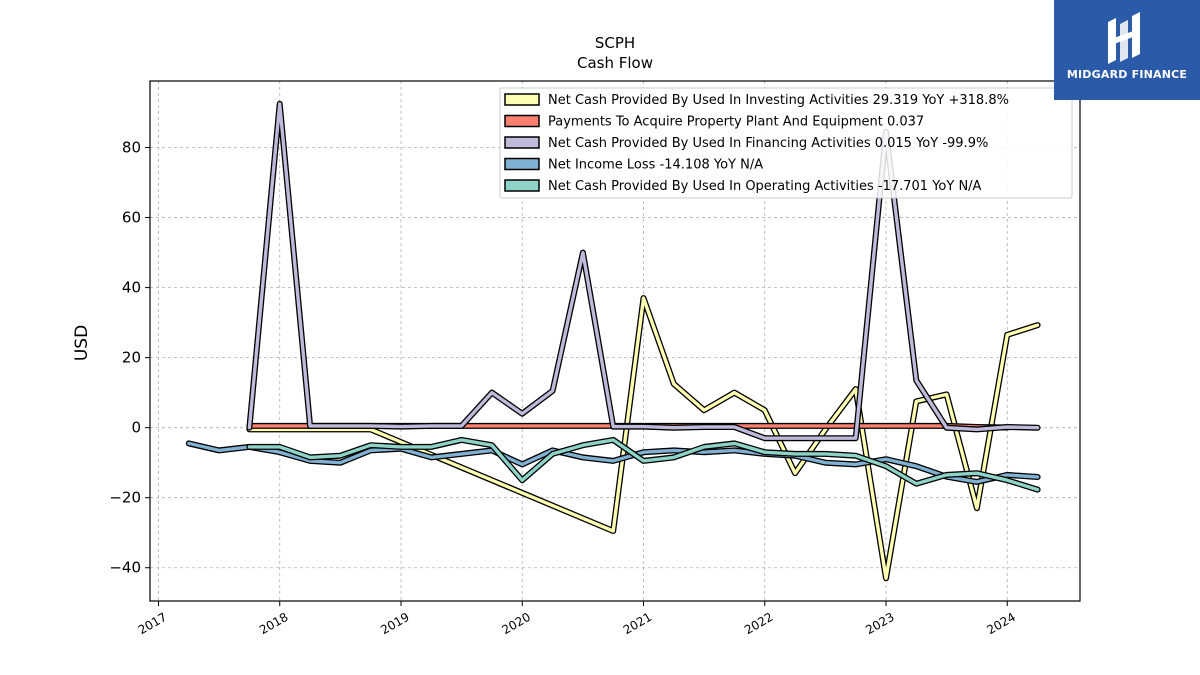  Describe the element at coordinates (516, 623) in the screenshot. I see `x-tick-label: 2020` at that location.